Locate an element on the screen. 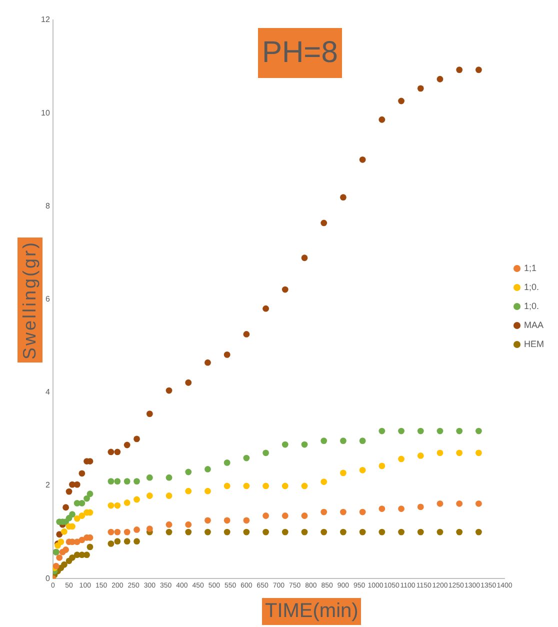  y-tick-label: 10 is located at coordinates (45, 113).